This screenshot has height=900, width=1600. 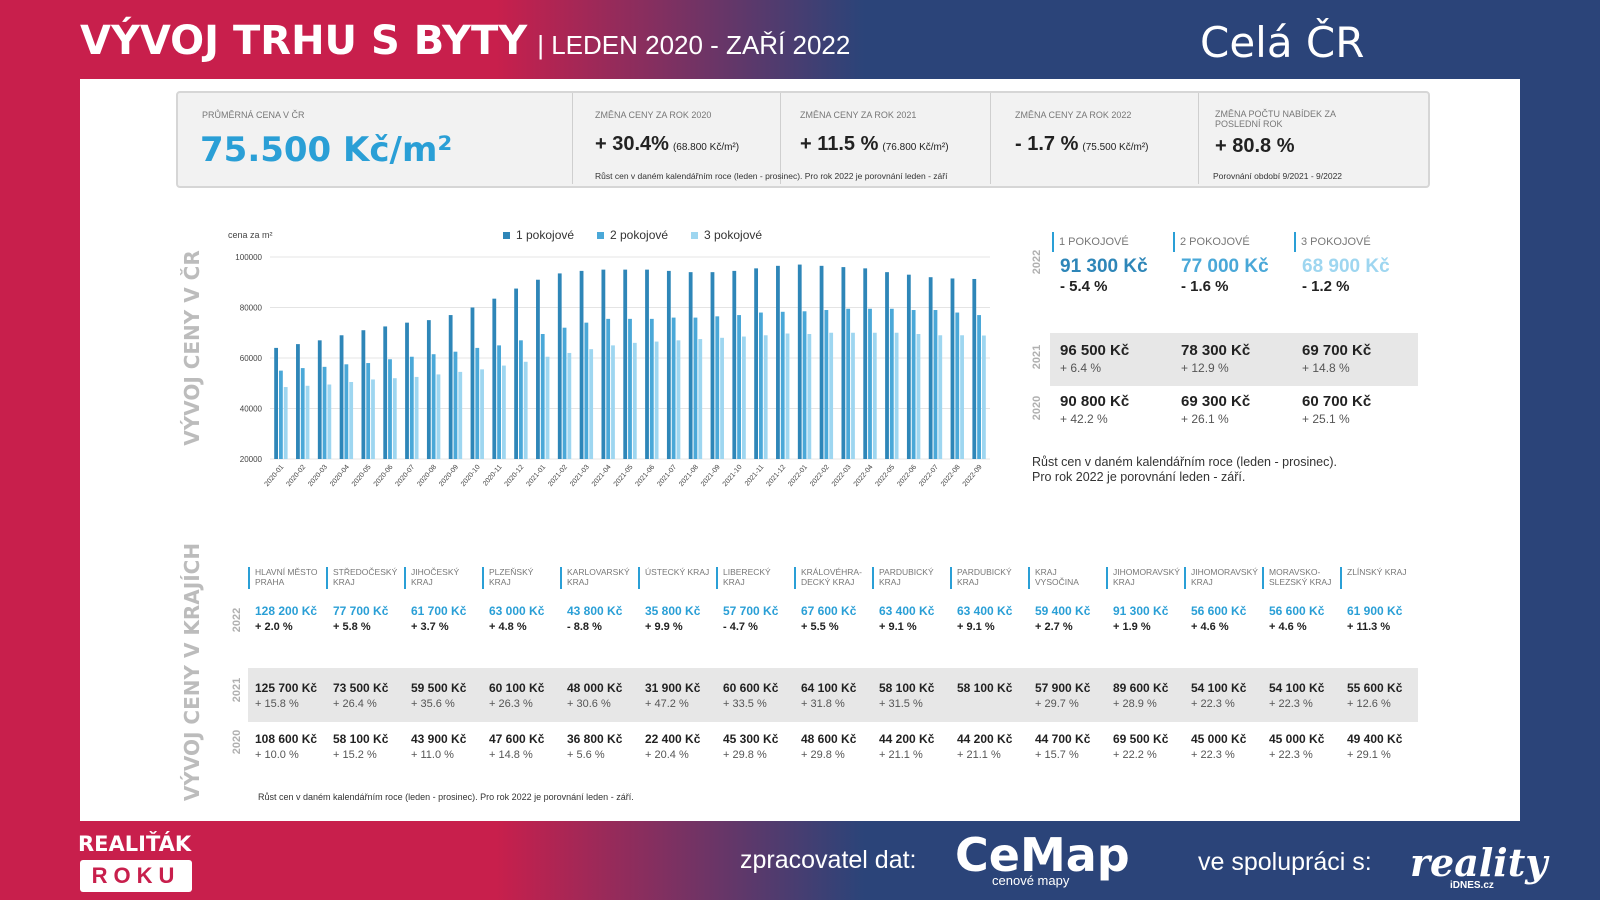 I want to click on region-header: PARDUBICKÝ KRAJ, so click(x=908, y=578).